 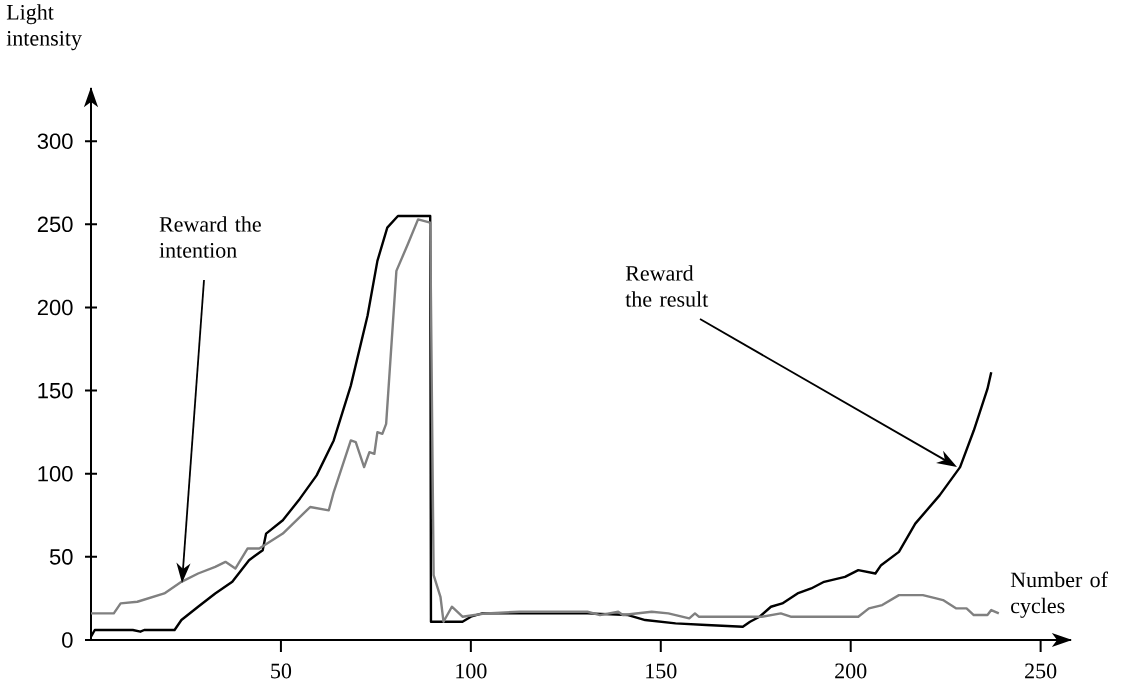 I want to click on y-tick-label: 50, so click(x=61, y=557).